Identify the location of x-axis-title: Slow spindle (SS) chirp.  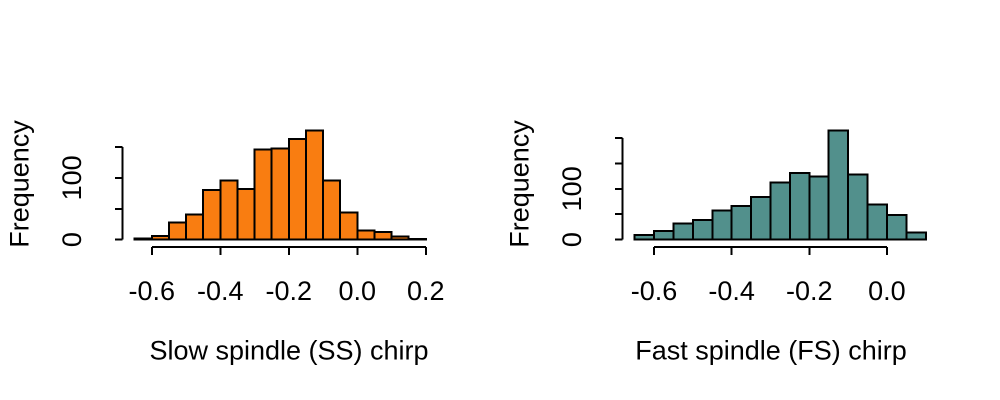
(289, 350).